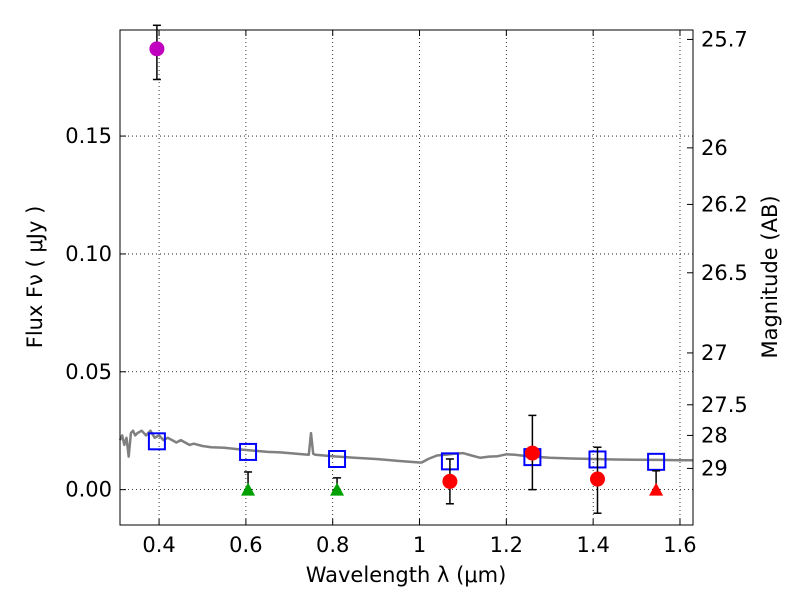  Describe the element at coordinates (419, 545) in the screenshot. I see `x-tick-label: 1` at that location.